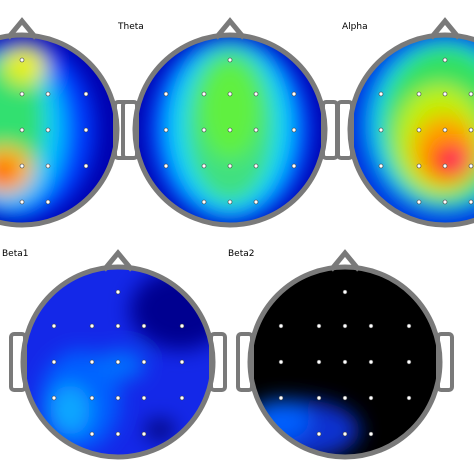 Image resolution: width=474 pixels, height=474 pixels. Describe the element at coordinates (355, 27) in the screenshot. I see `panel-label: Alpha` at that location.